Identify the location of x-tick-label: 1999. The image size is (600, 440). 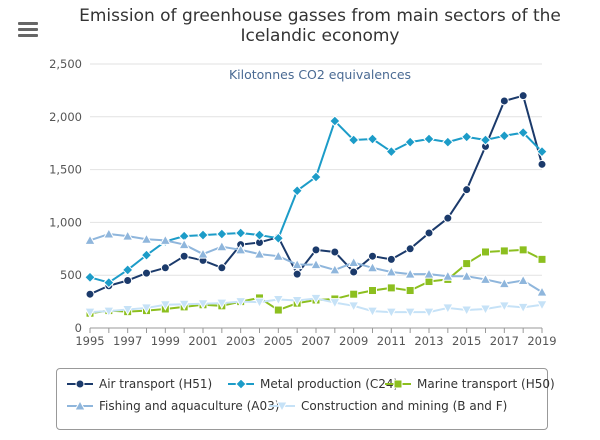
(165, 341).